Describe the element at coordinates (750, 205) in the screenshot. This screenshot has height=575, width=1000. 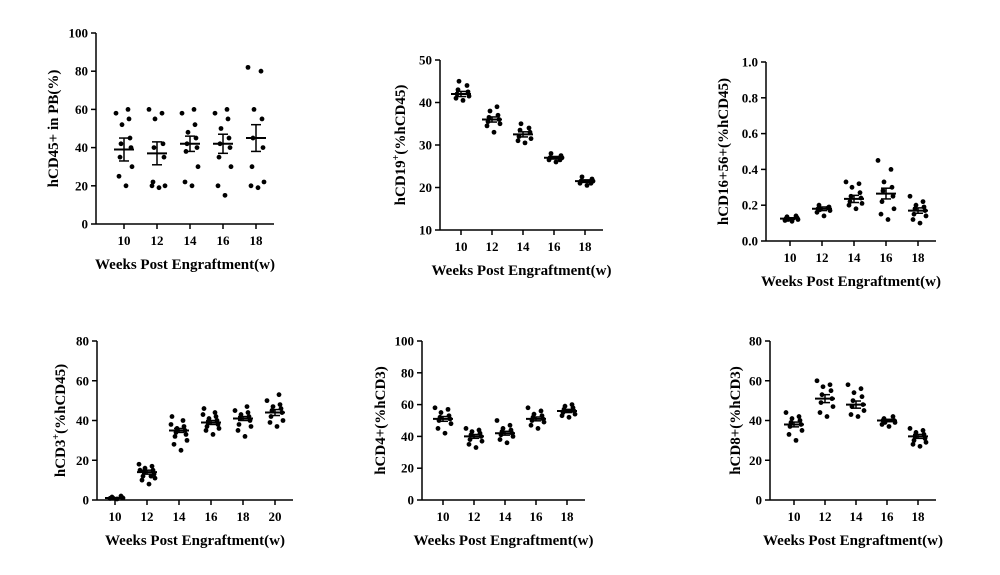
I see `y-tick-label: 0.2` at that location.